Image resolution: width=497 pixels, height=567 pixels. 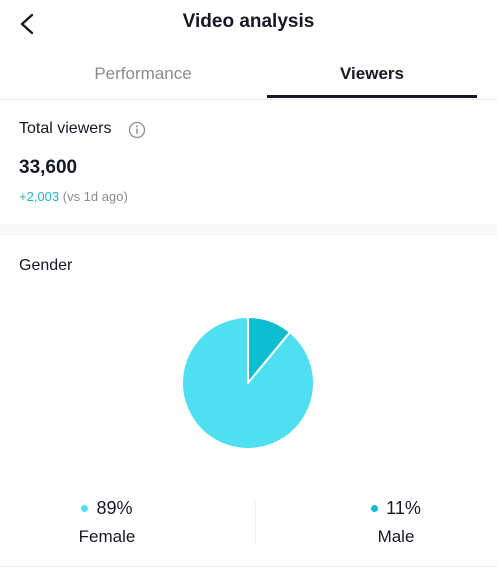 What do you see at coordinates (107, 522) in the screenshot?
I see `legend-female: 89% Female` at bounding box center [107, 522].